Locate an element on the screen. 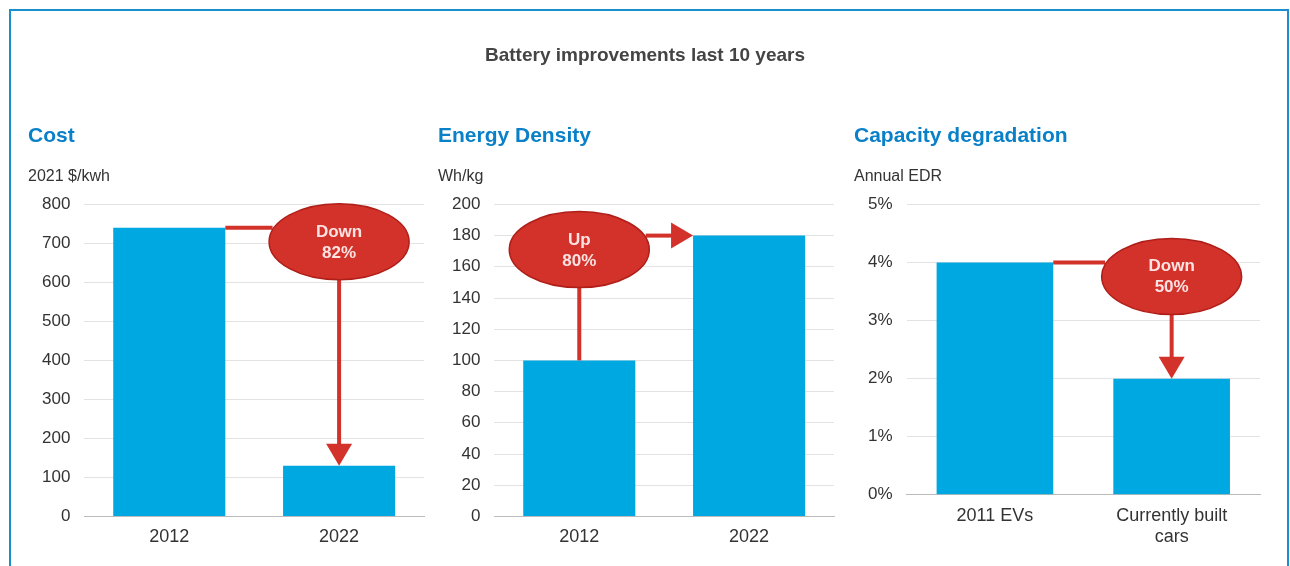  x-tick-label: 2011 EVs is located at coordinates (995, 514).